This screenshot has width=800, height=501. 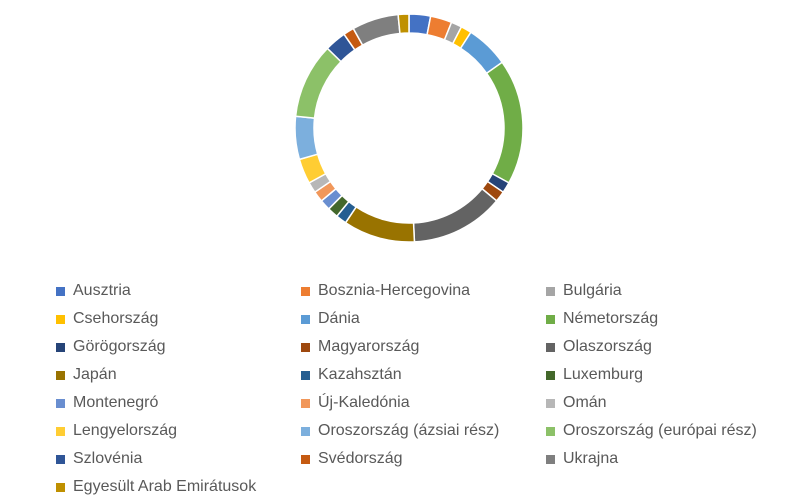 What do you see at coordinates (394, 290) in the screenshot?
I see `legend-label: Bosznia-Hercegovina` at bounding box center [394, 290].